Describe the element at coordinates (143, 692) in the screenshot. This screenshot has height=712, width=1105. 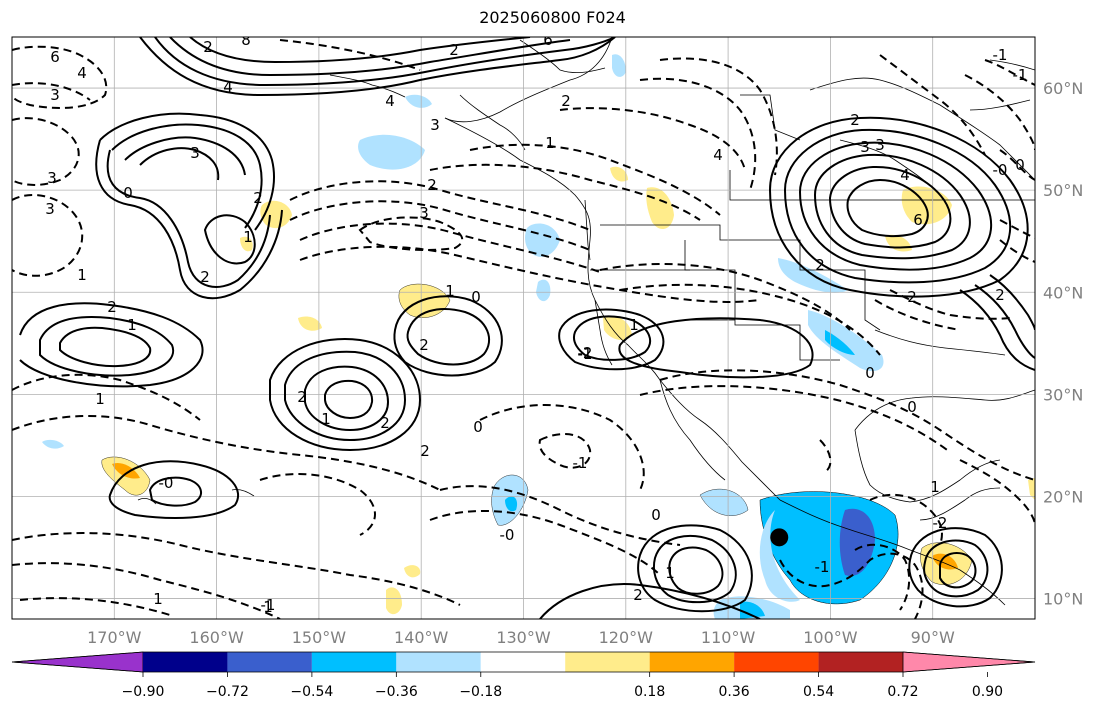
I see `colorbar-tick-label: −0.90` at that location.